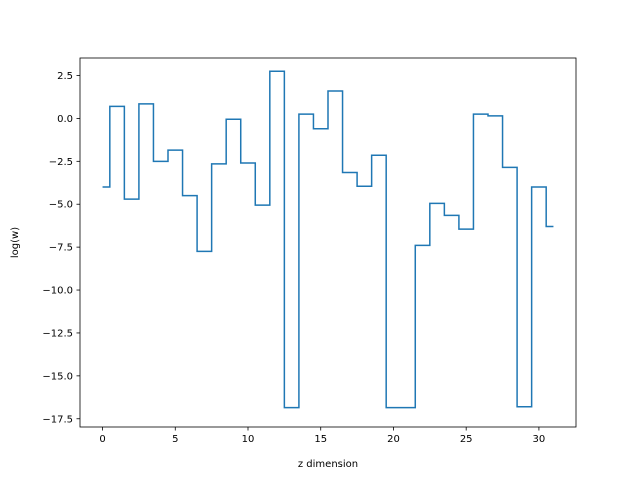 This screenshot has height=480, width=640. I want to click on x-axis-label: z dimension, so click(328, 464).